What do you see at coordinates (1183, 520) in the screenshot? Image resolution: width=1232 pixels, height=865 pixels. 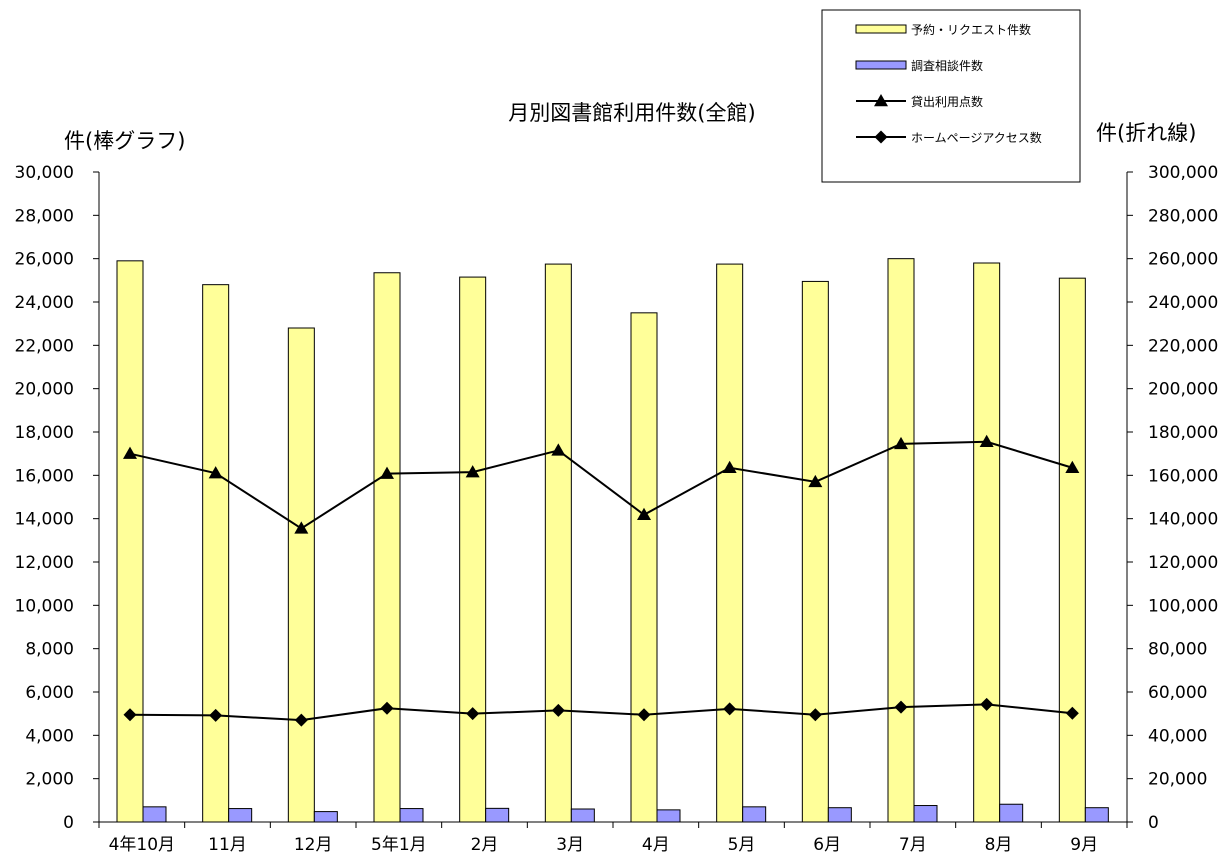 I see `right-tick-label: 140,000` at bounding box center [1183, 520].